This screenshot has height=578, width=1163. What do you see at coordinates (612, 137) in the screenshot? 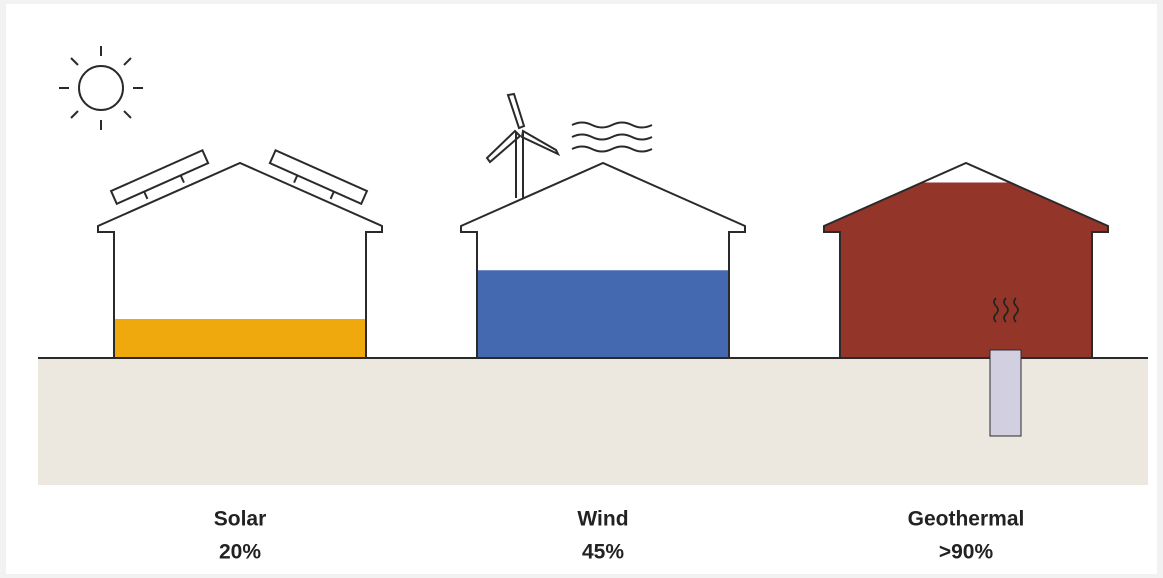
I see `wind-lines` at bounding box center [612, 137].